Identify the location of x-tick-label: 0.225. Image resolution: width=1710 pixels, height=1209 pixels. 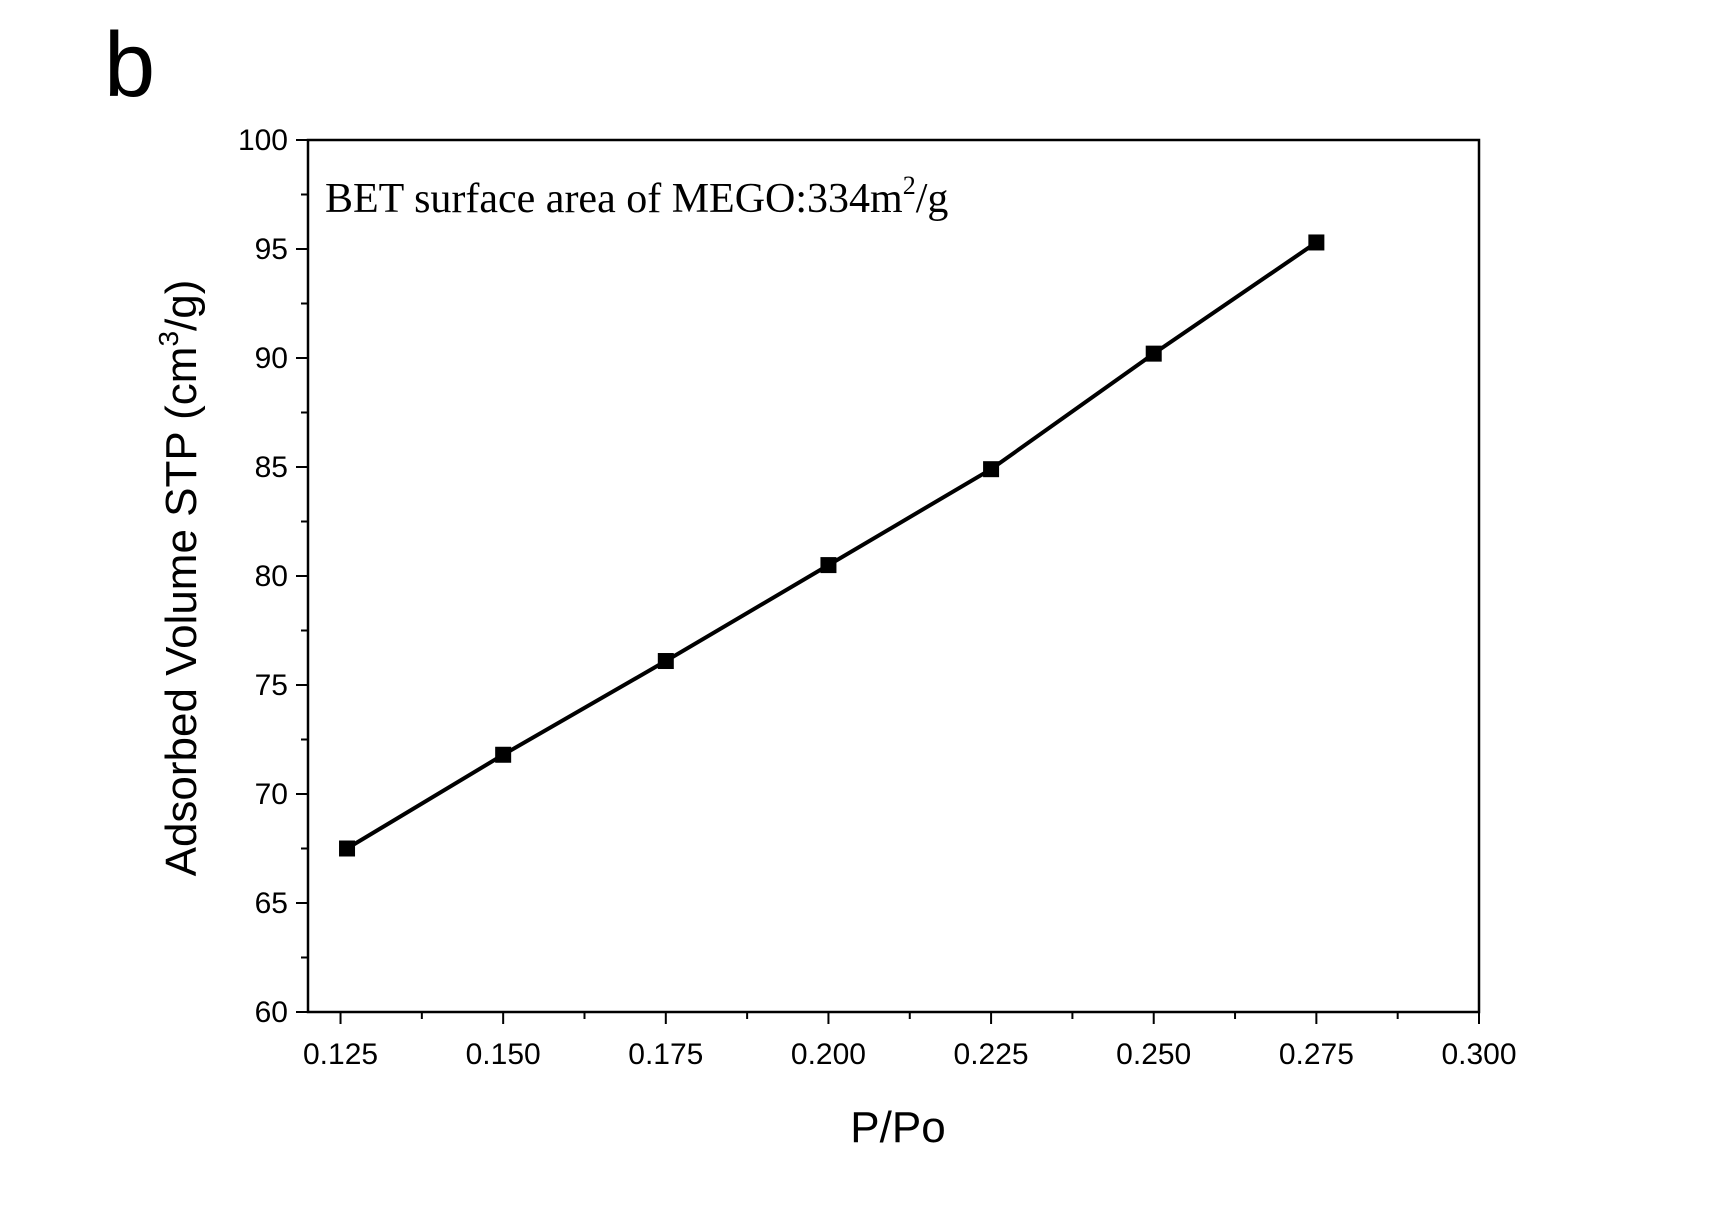
(991, 1054).